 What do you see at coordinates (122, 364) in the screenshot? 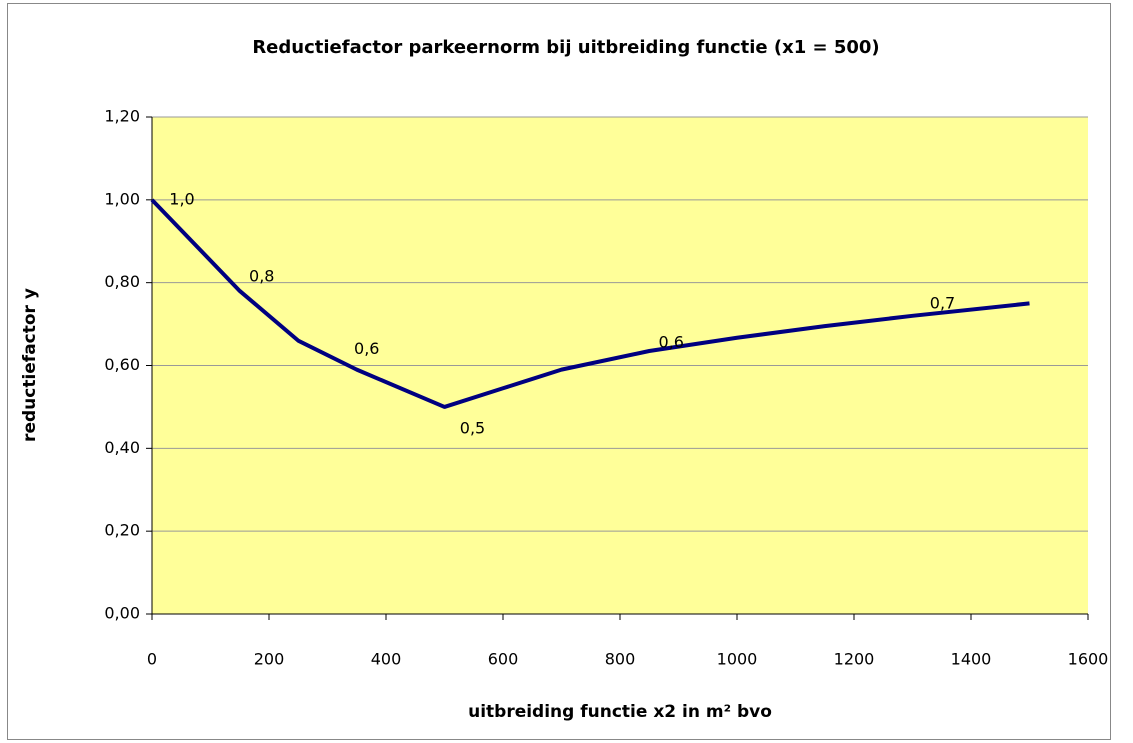
I see `y-tick-label: 0,60` at bounding box center [122, 364].